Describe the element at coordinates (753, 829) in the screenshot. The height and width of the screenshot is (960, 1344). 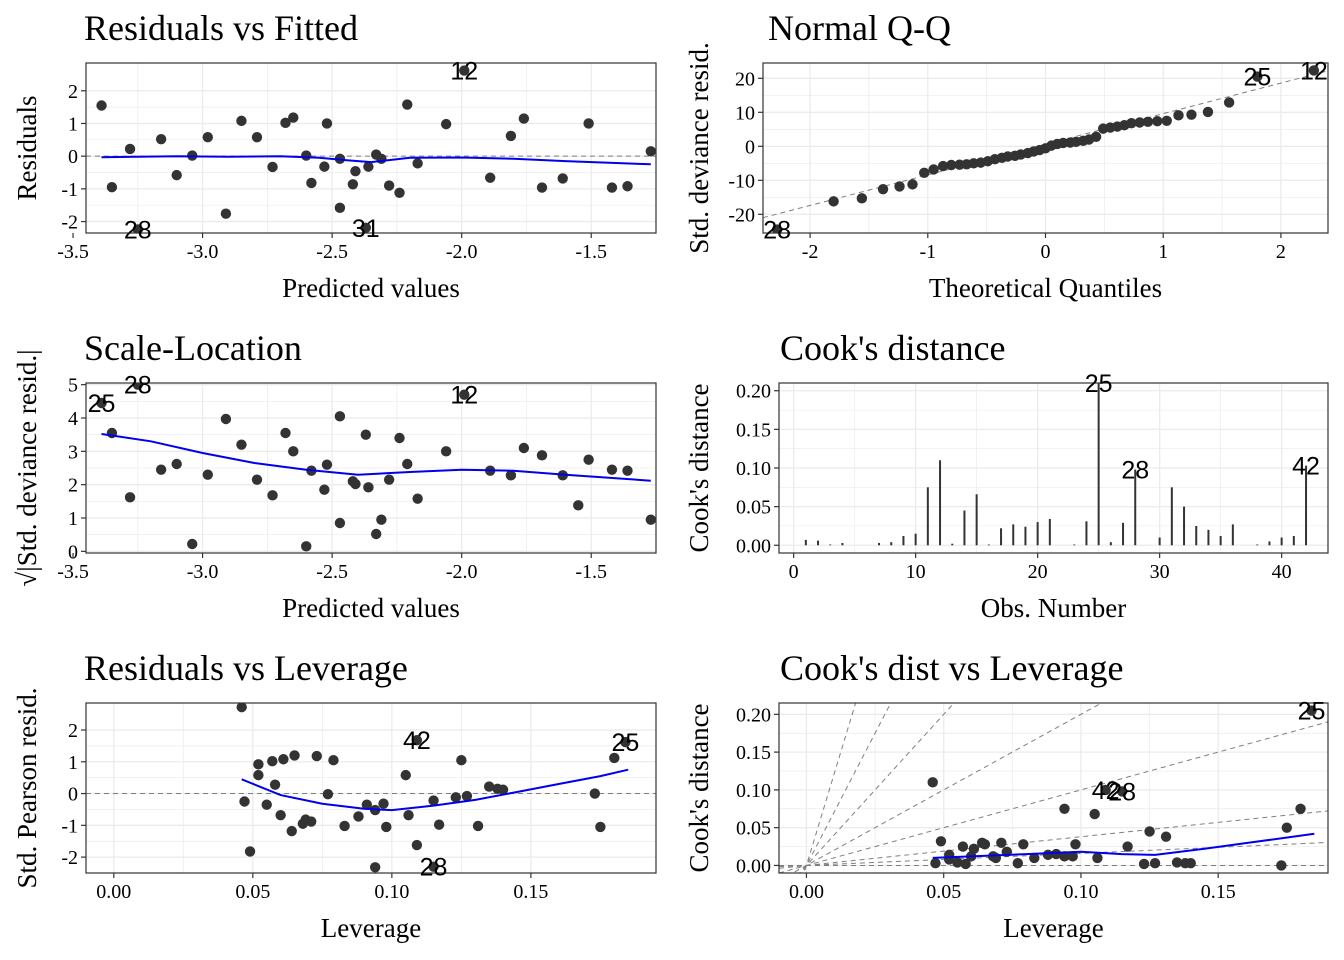
I see `y-tick-label: 0.05` at that location.